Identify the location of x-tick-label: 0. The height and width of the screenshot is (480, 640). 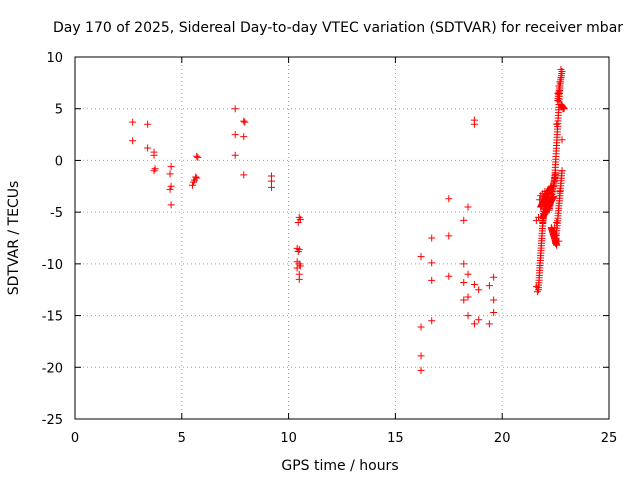
(75, 438).